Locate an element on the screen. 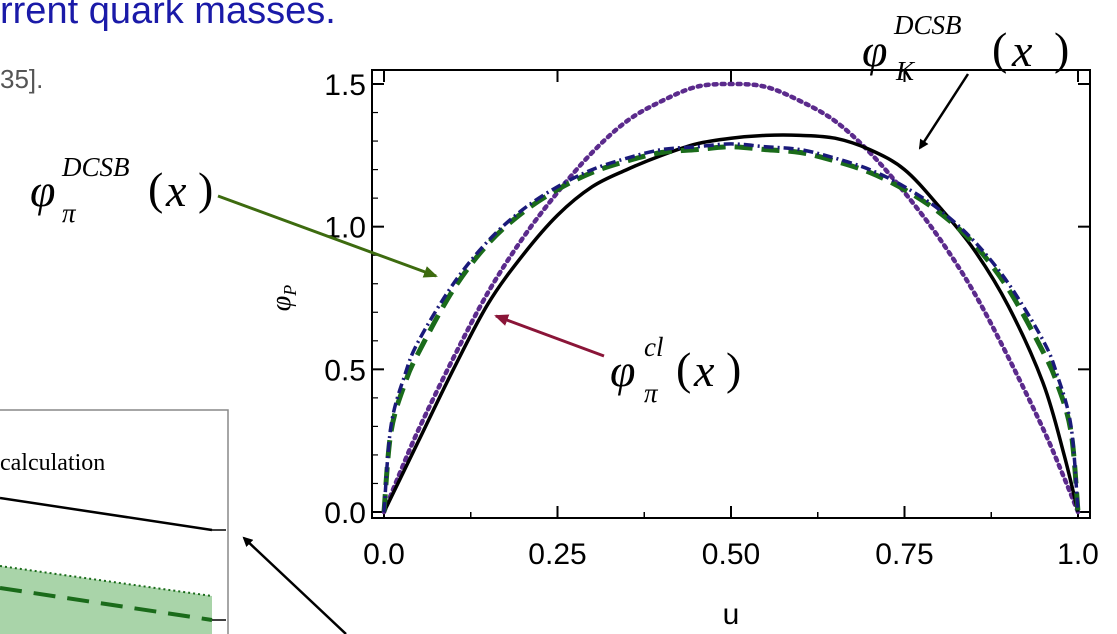  pion-cl-arrow is located at coordinates (549, 336).